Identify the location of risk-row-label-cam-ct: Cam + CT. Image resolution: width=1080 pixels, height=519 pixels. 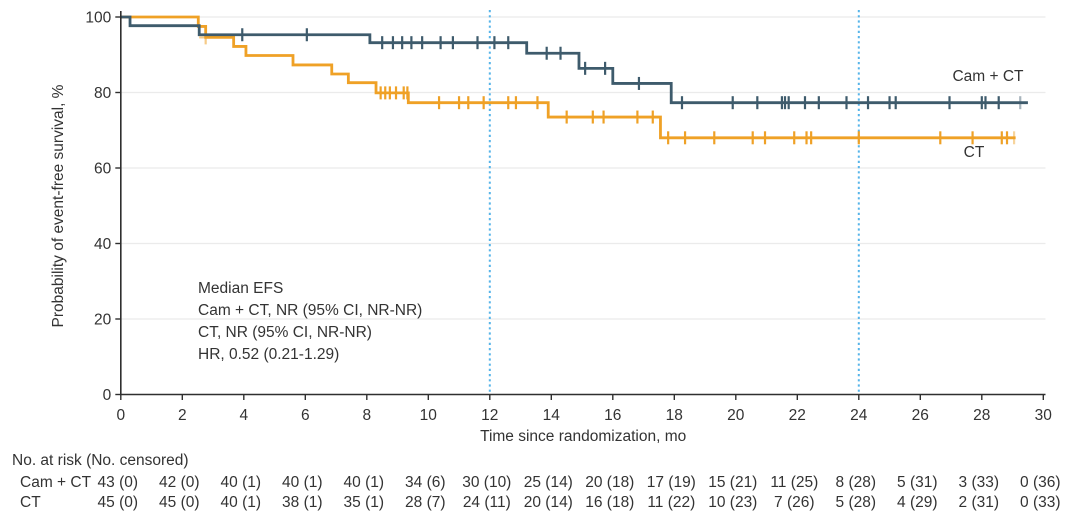
(56, 482).